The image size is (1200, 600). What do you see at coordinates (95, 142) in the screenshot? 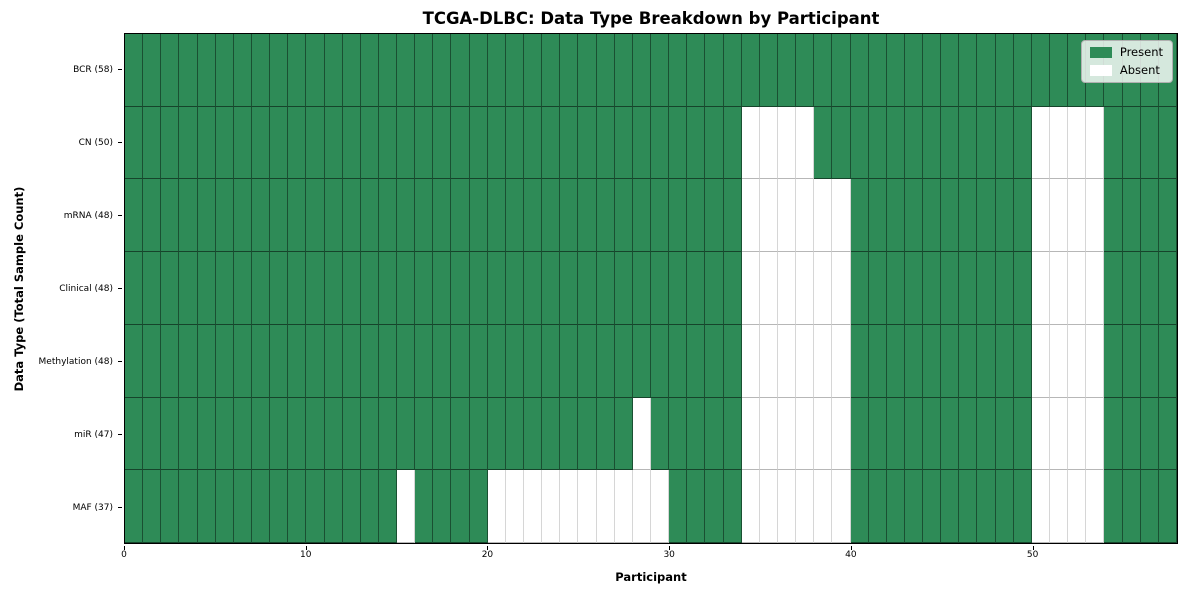
I see `y-tick-label: CN (50)` at bounding box center [95, 142].